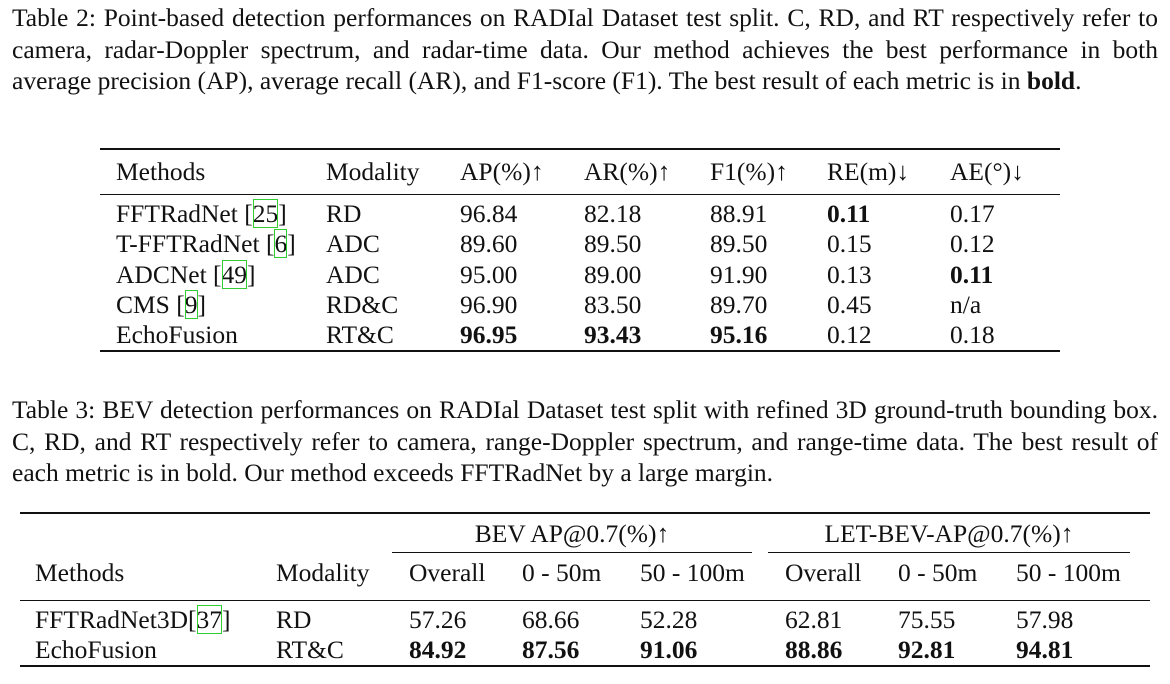 The image size is (1170, 684). What do you see at coordinates (814, 649) in the screenshot?
I see `cell: 88.86` at bounding box center [814, 649].